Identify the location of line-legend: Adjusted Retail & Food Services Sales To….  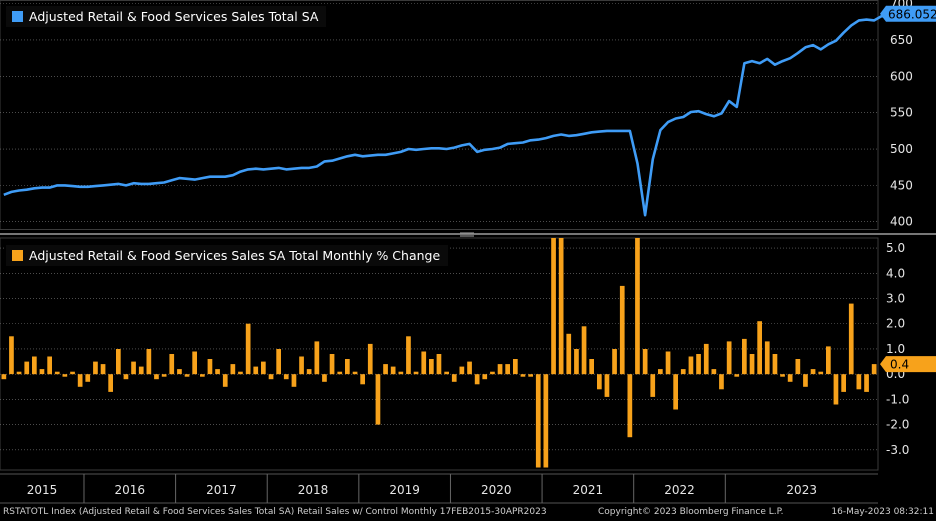
(166, 16).